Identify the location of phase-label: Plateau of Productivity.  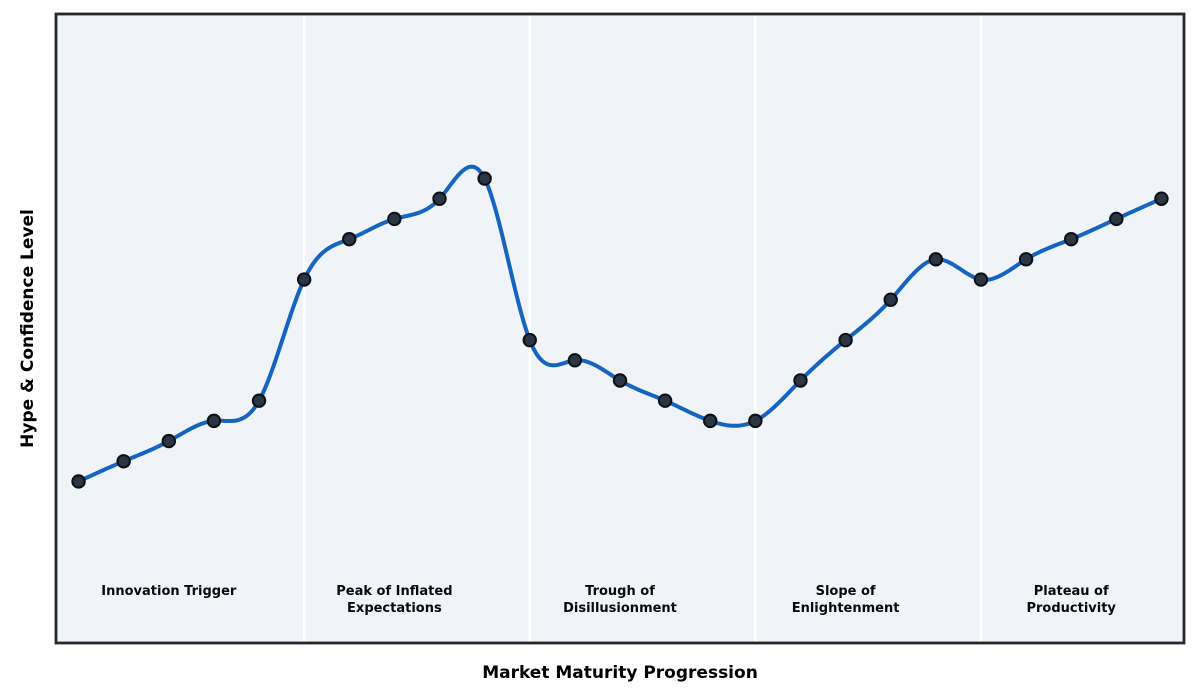
(1071, 600).